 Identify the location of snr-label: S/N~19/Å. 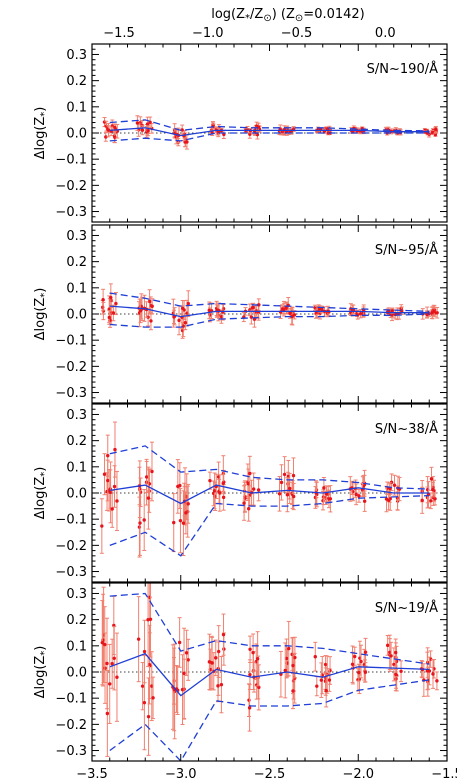
(406, 608).